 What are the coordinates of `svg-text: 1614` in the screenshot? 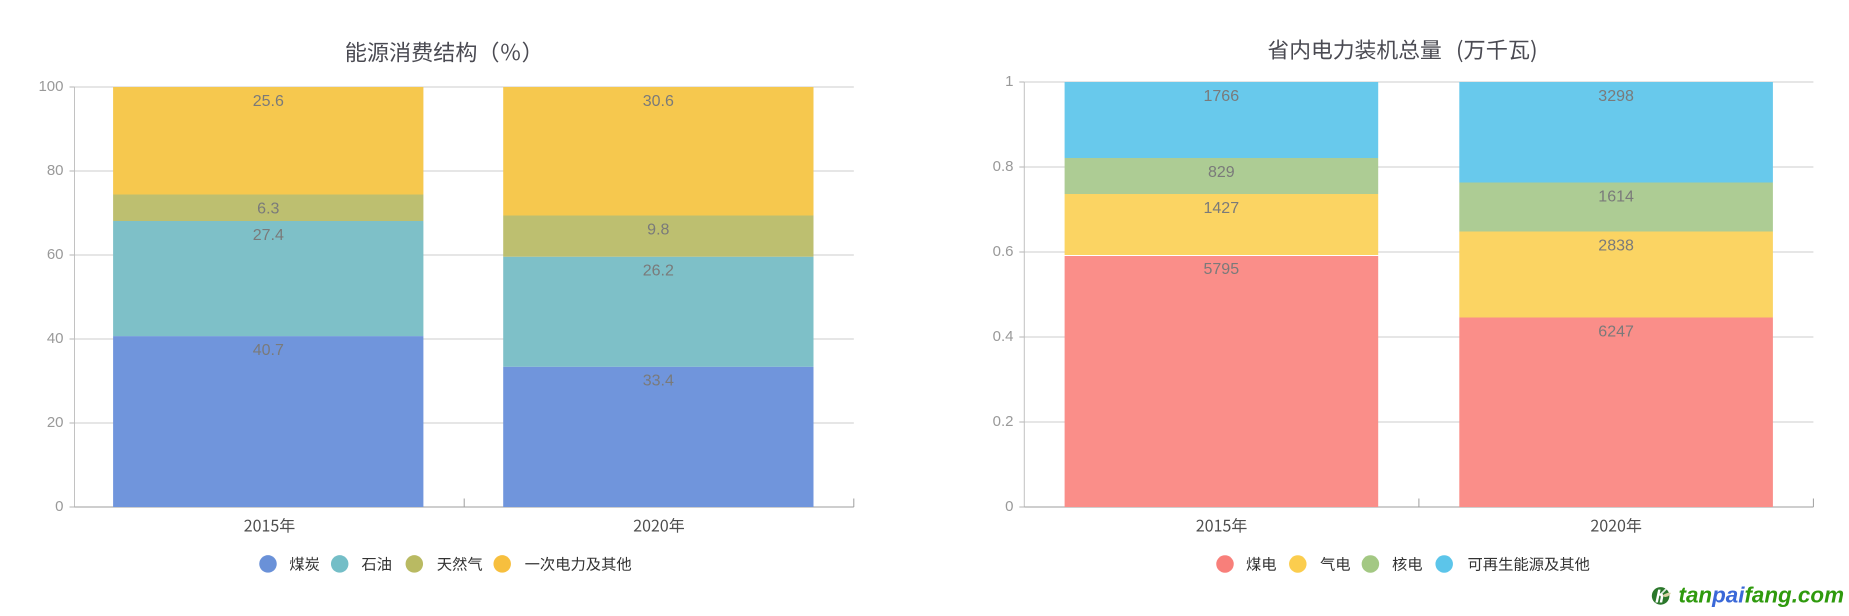 It's located at (1616, 196).